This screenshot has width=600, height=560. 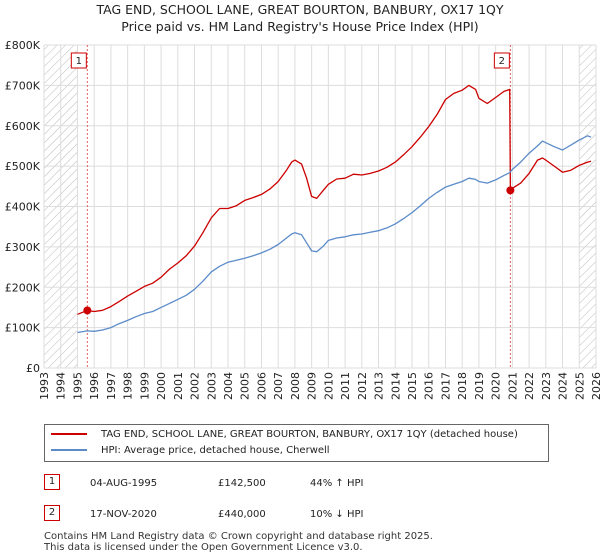 What do you see at coordinates (245, 386) in the screenshot?
I see `x-tick-label: 2005` at bounding box center [245, 386].